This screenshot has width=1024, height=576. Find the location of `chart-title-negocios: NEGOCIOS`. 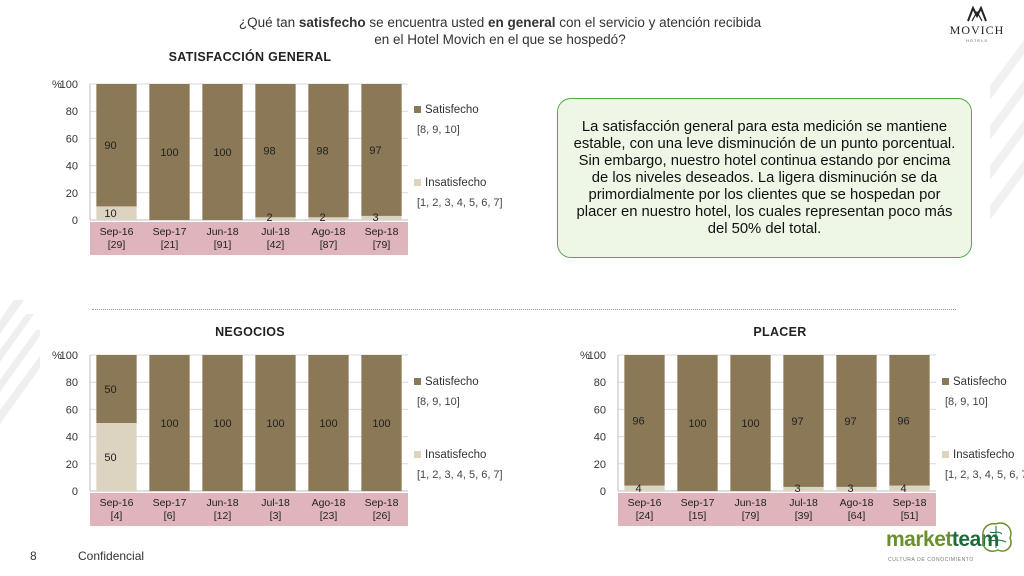

chart-title-negocios: NEGOCIOS is located at coordinates (250, 332).